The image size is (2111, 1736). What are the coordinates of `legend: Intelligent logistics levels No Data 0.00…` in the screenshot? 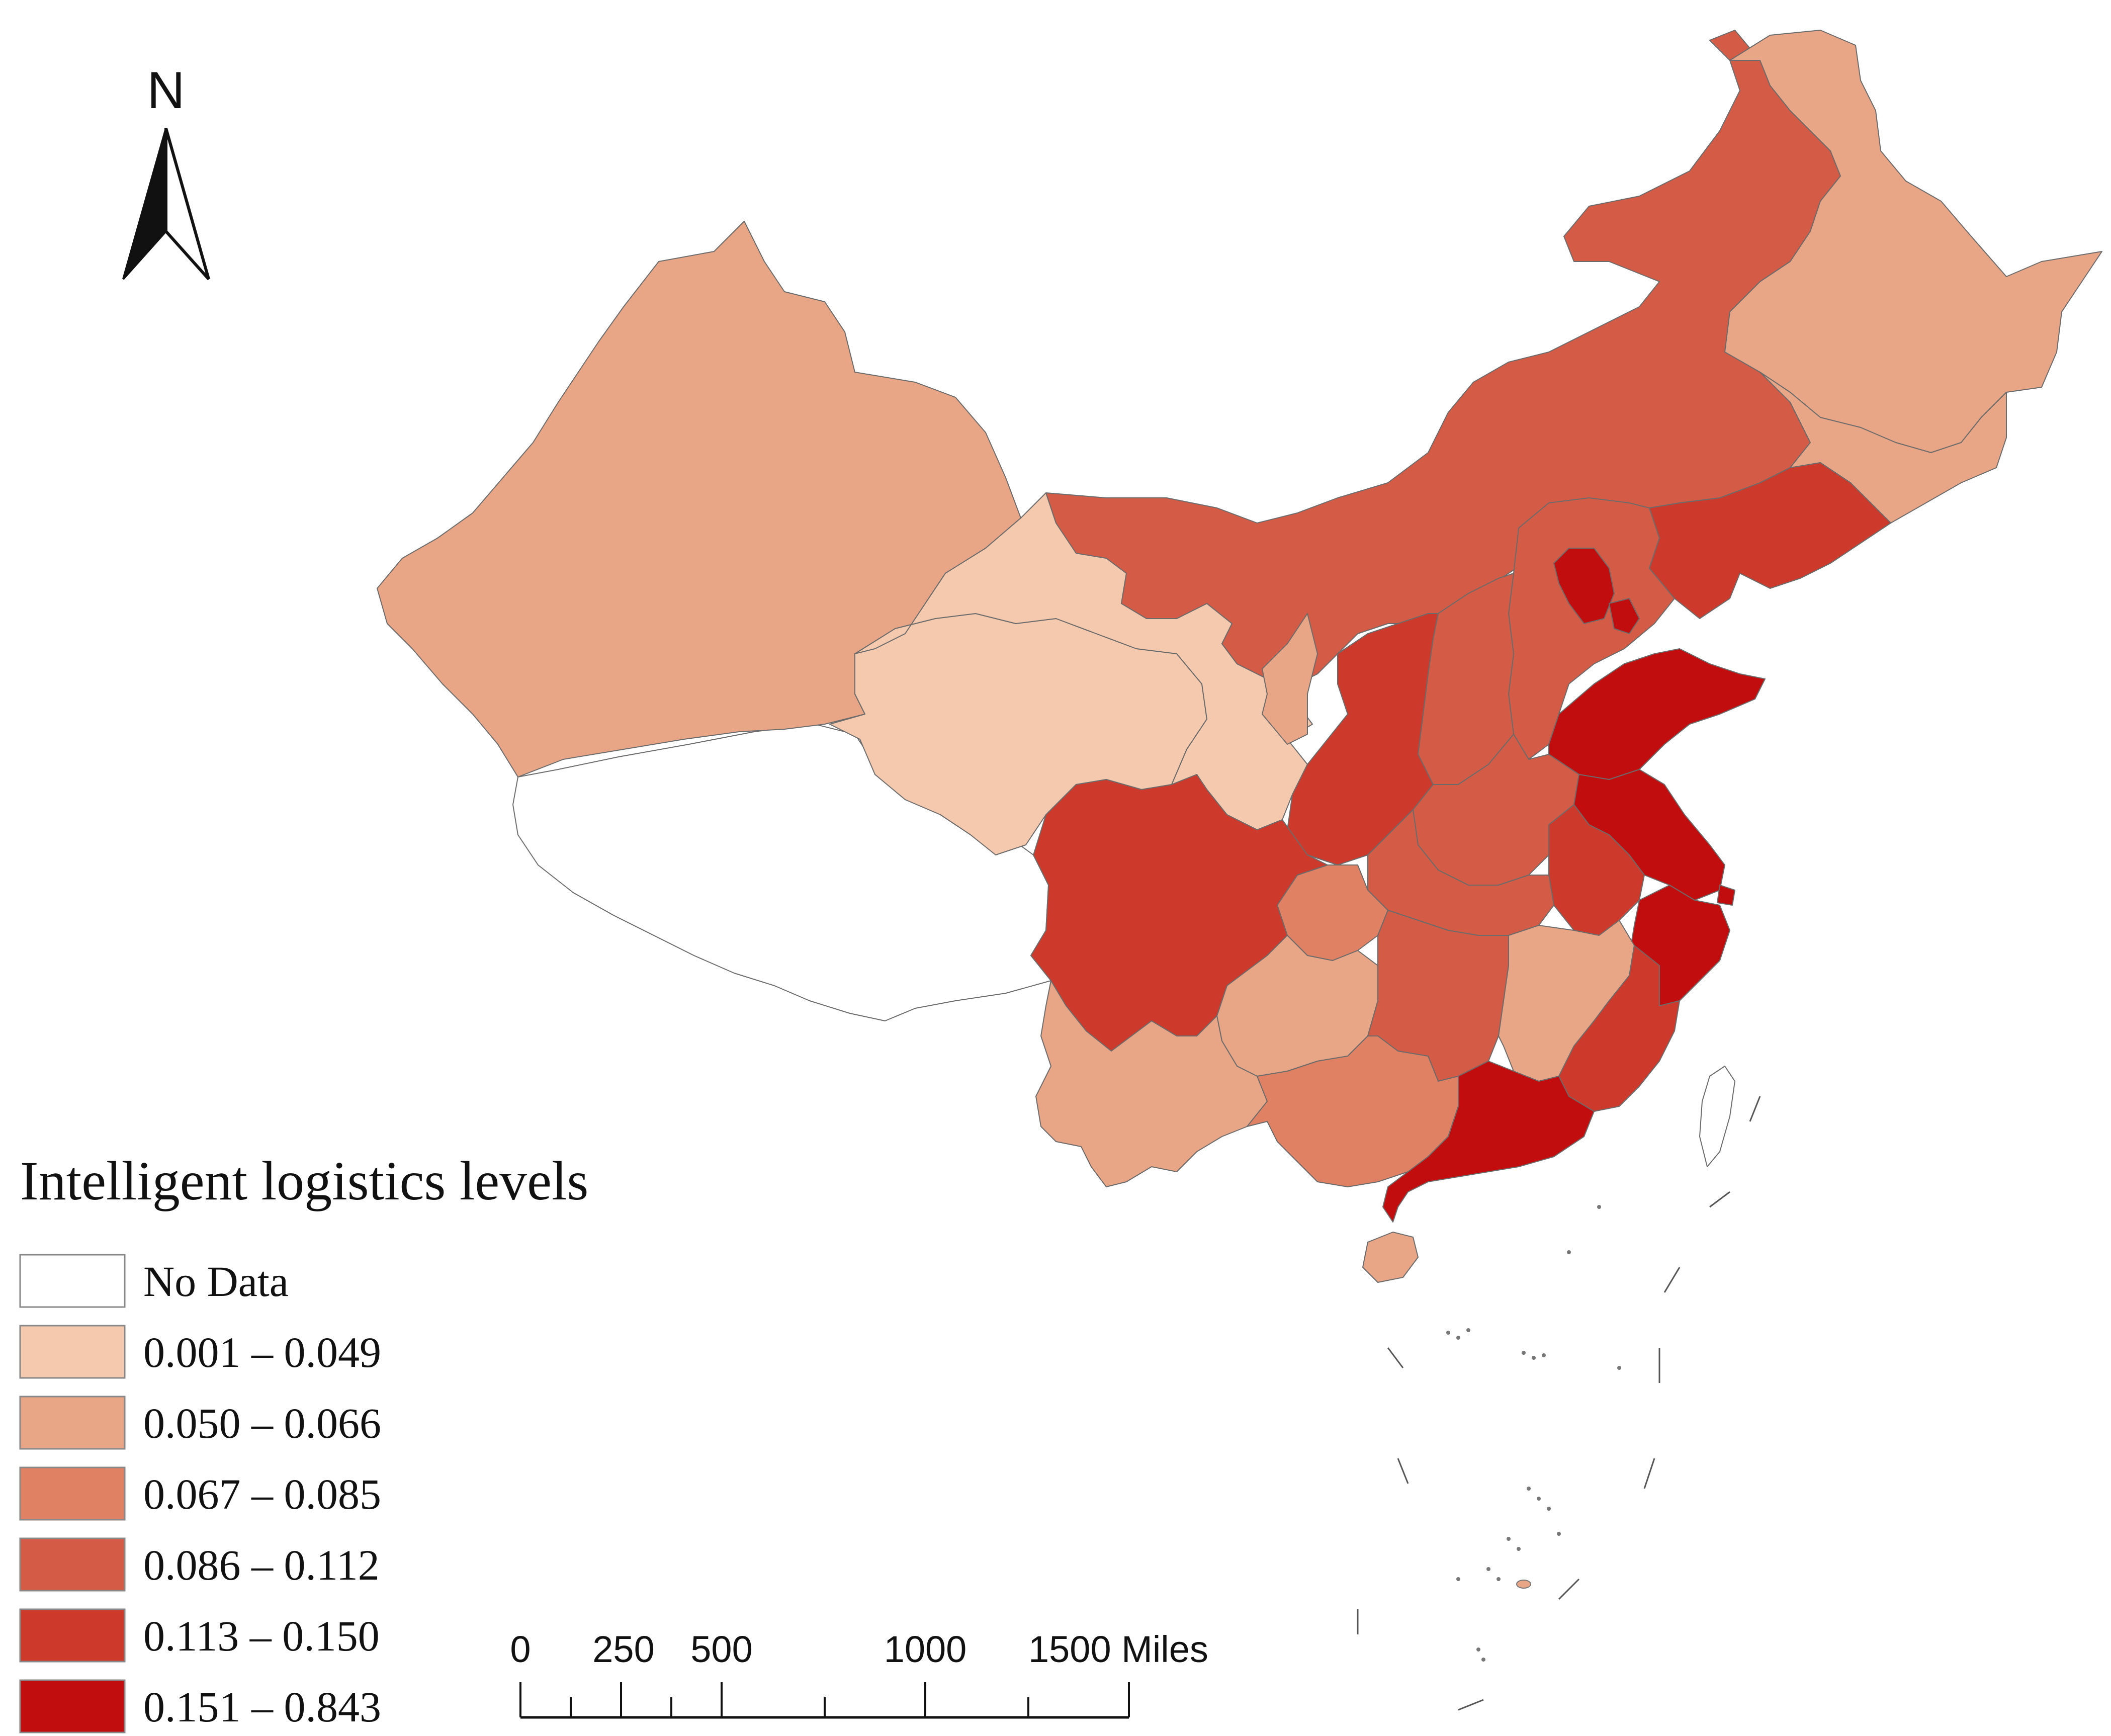 It's located at (303, 1442).